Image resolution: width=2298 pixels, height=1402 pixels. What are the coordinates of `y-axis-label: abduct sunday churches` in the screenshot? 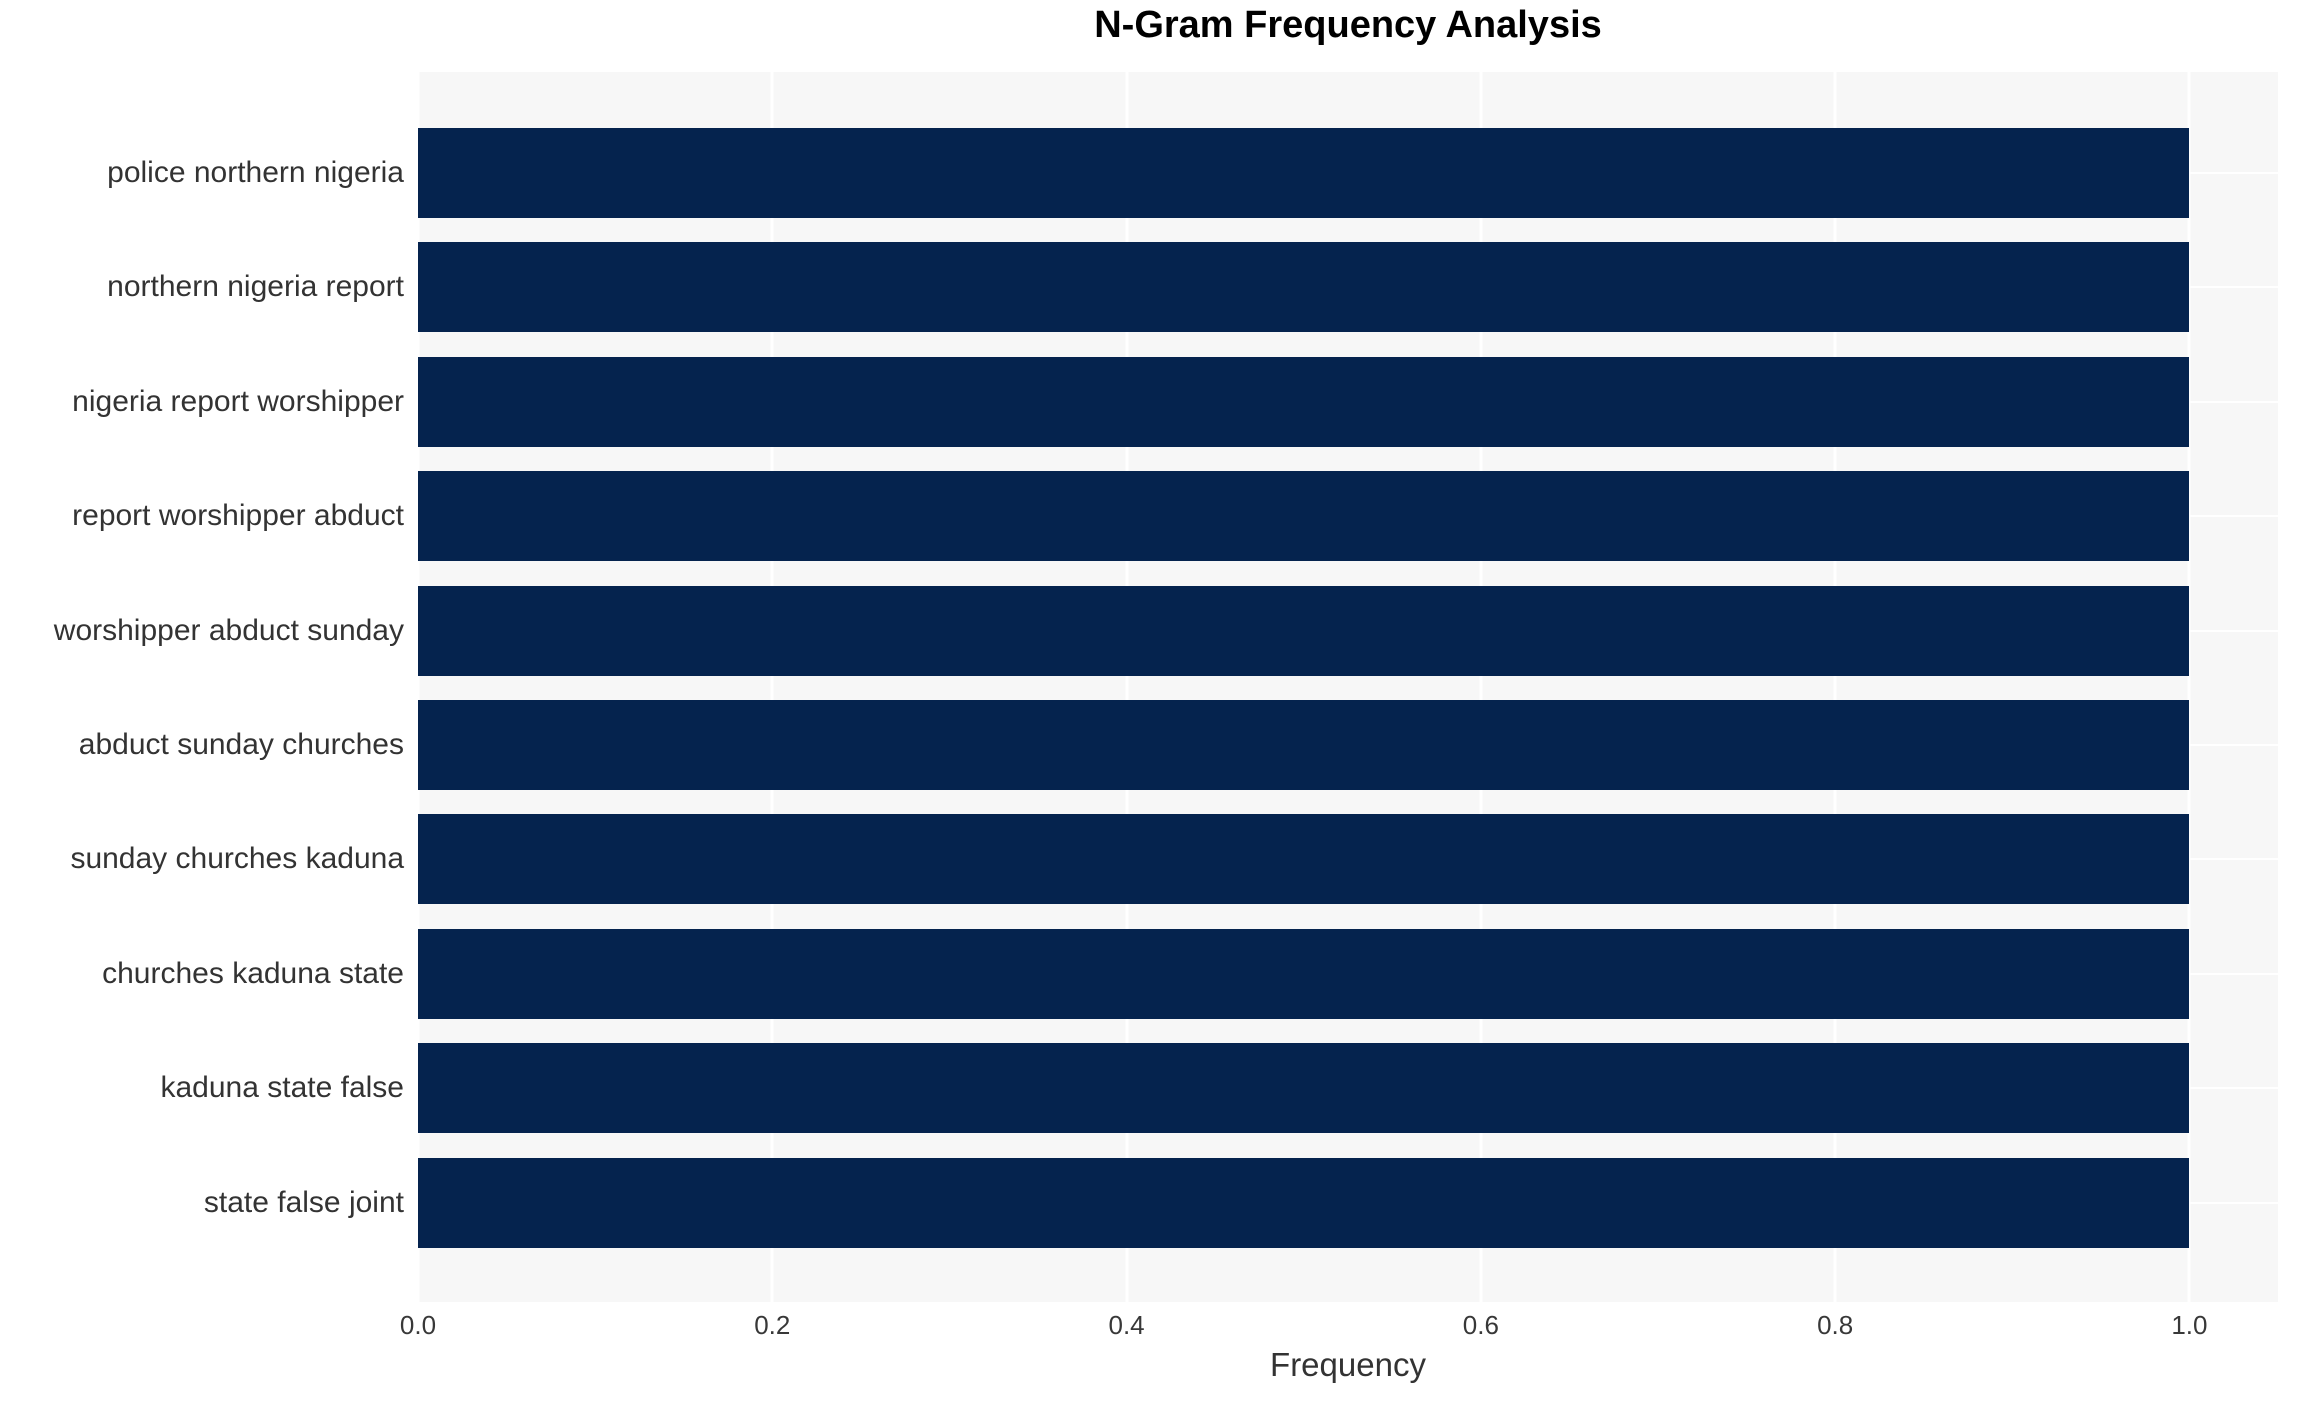 It's located at (241, 744).